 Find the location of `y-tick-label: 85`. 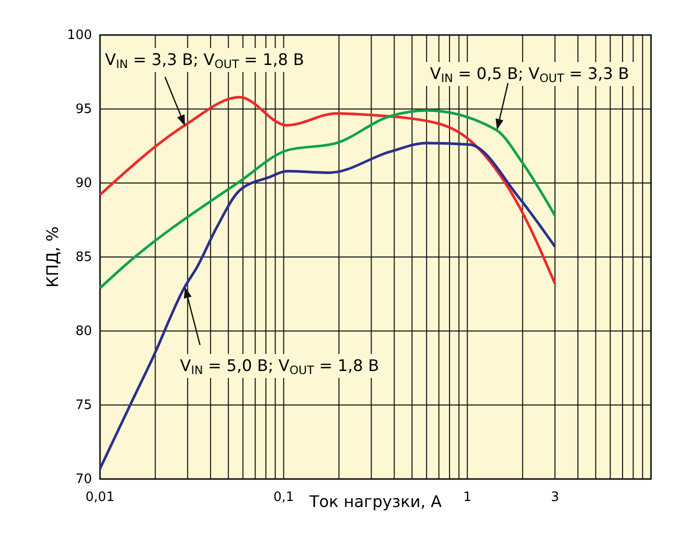

y-tick-label: 85 is located at coordinates (83, 257).